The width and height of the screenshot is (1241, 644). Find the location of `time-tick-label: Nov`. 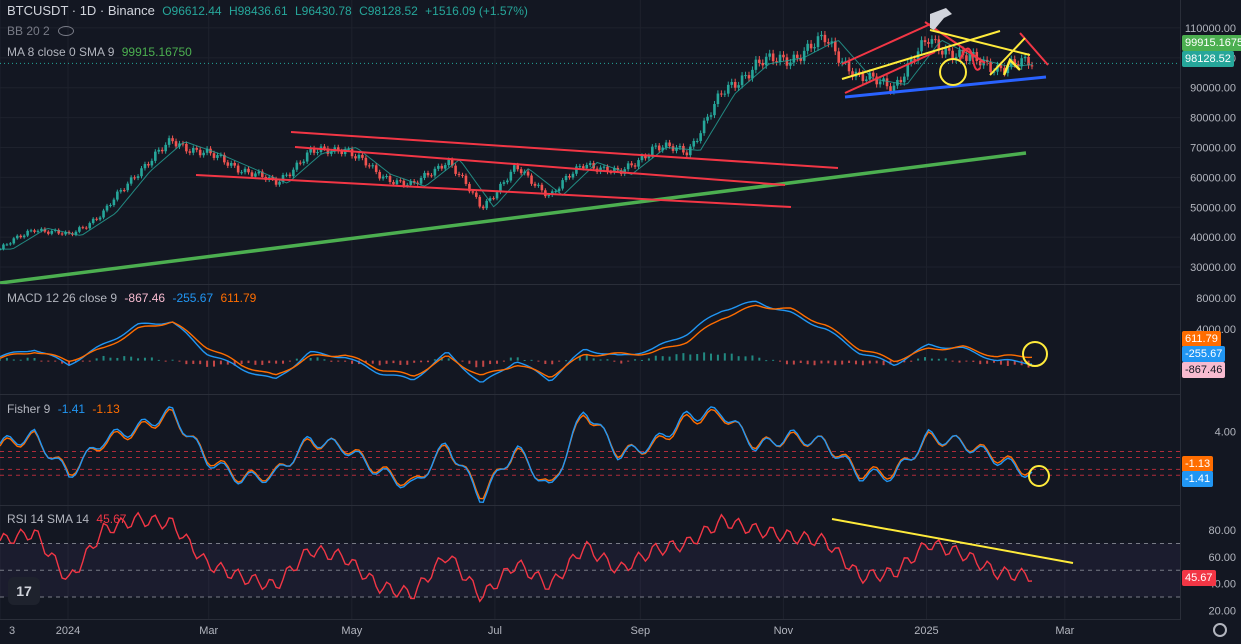

time-tick-label: Nov is located at coordinates (784, 631).